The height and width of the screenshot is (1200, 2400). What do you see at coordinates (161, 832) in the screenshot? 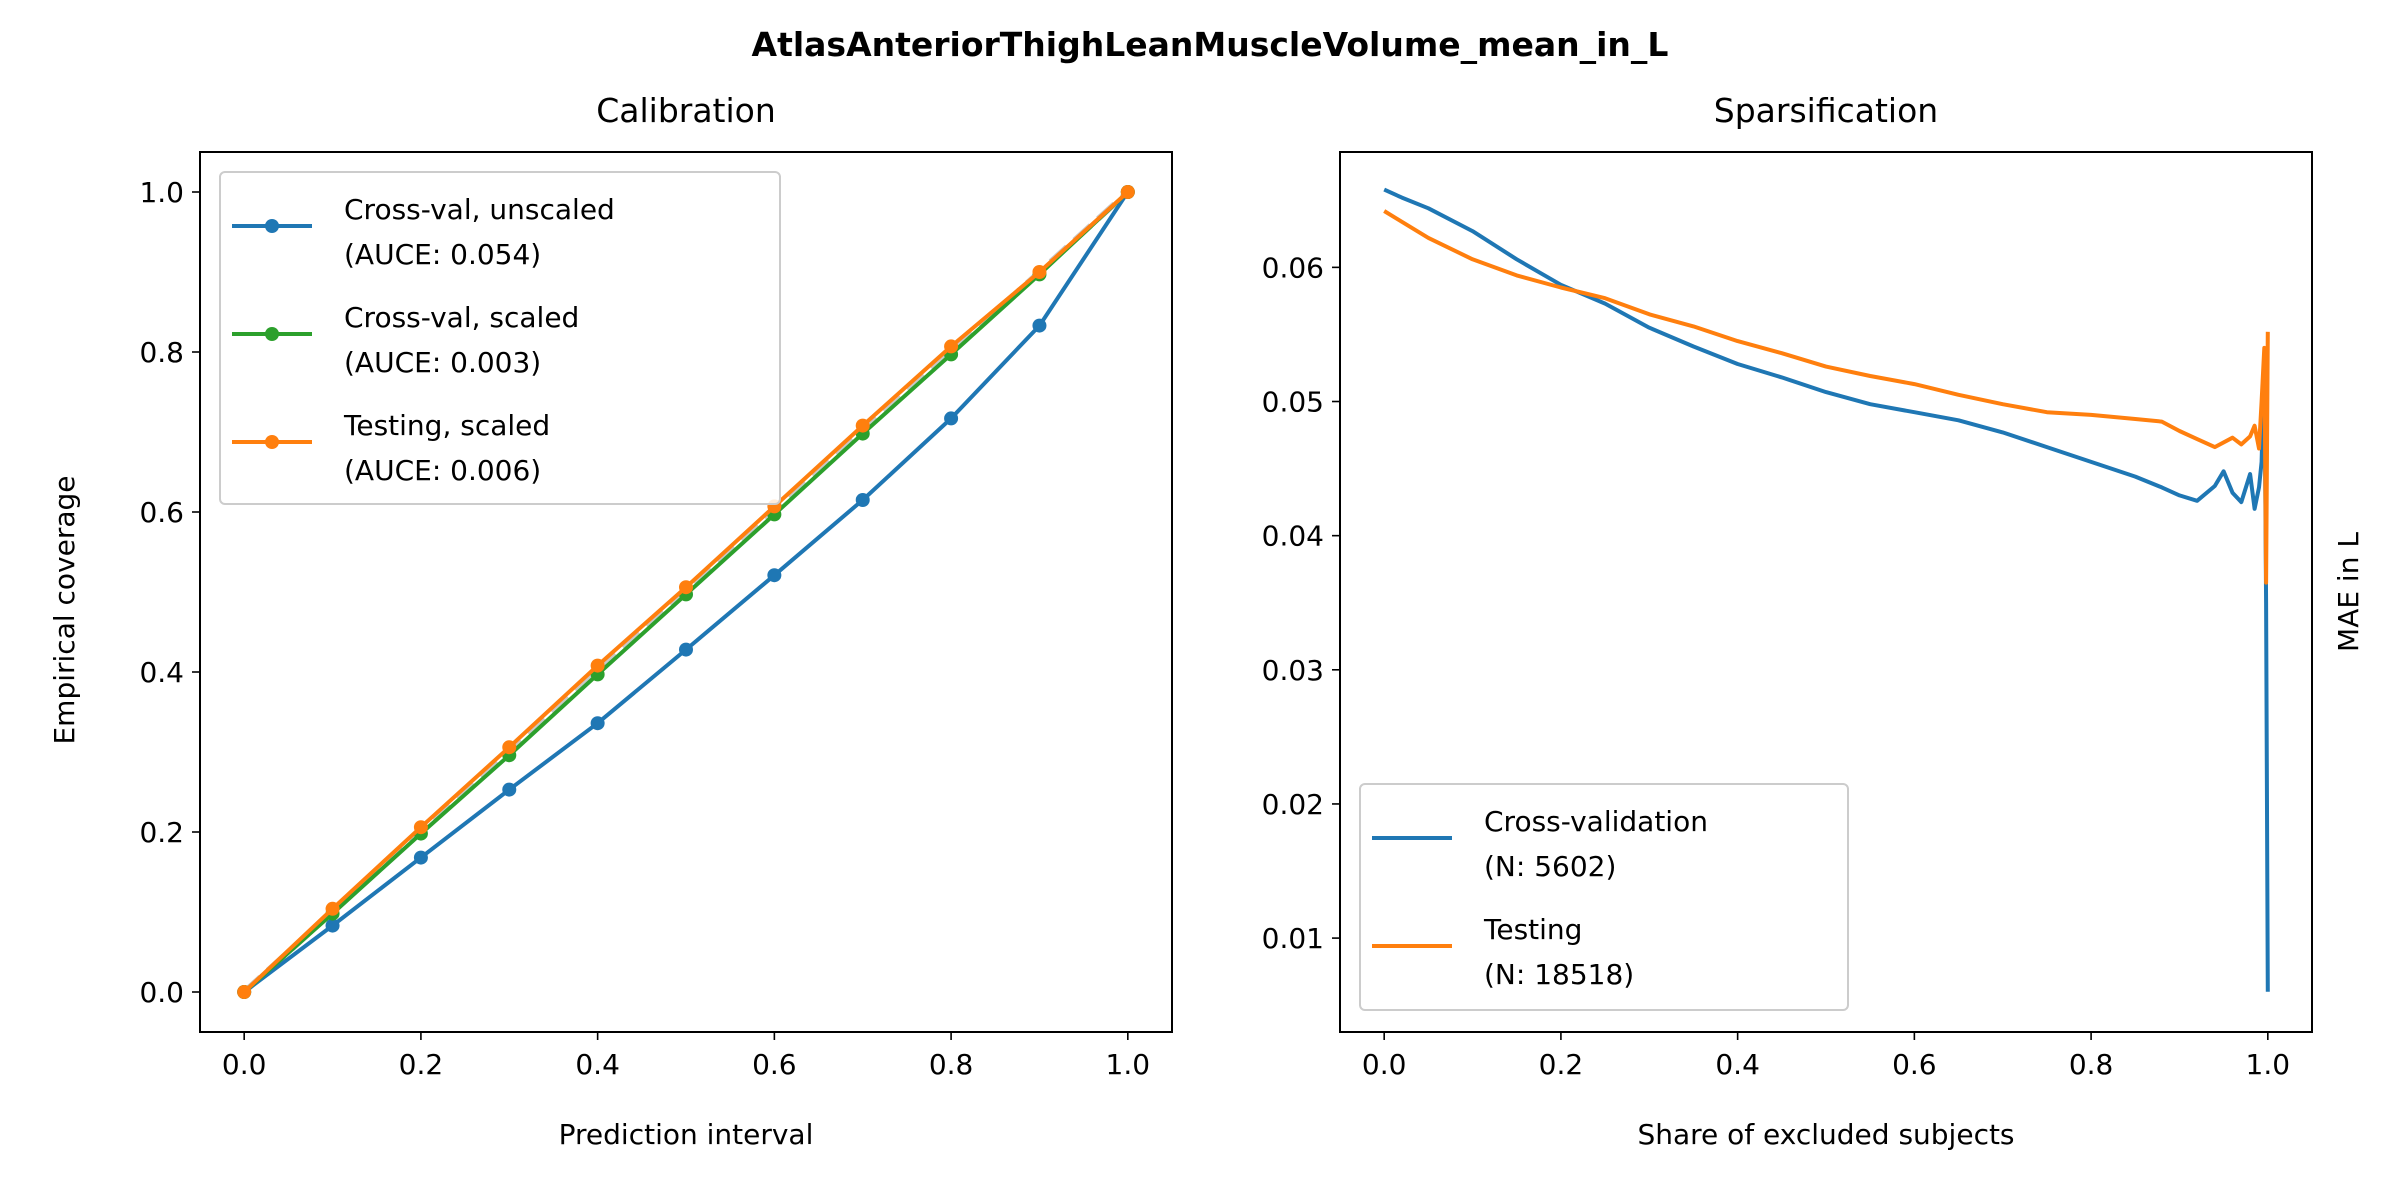
I see `calibration-y-tick-label: 0.2` at bounding box center [161, 832].